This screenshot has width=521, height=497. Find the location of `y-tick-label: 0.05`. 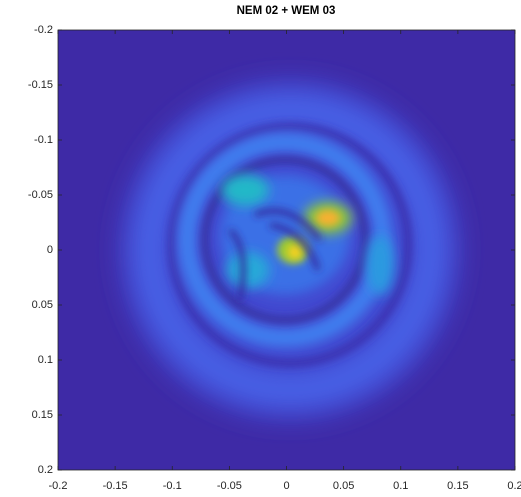

y-tick-label: 0.05 is located at coordinates (42, 305).